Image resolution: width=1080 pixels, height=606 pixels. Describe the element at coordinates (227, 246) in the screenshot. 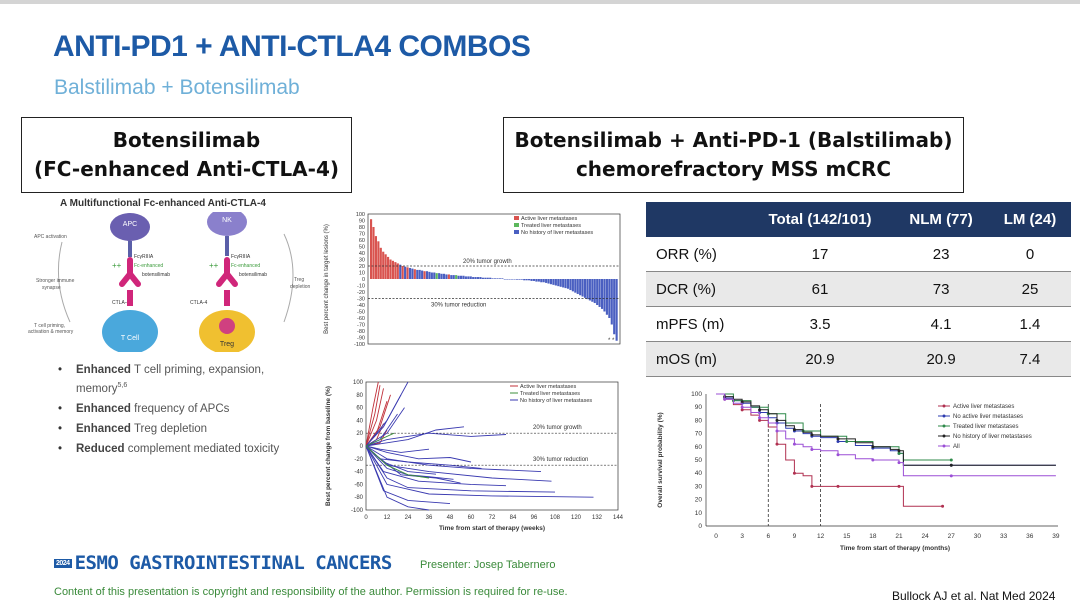

I see `fcgr-right` at that location.